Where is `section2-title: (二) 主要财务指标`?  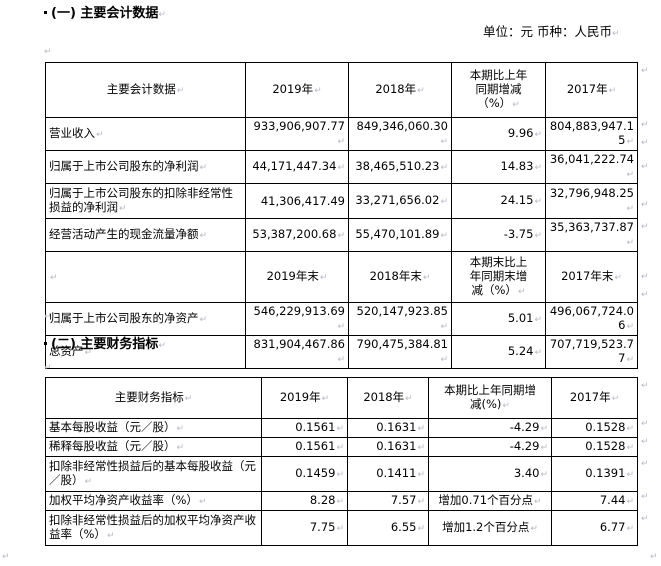
section2-title: (二) 主要财务指标 is located at coordinates (105, 344).